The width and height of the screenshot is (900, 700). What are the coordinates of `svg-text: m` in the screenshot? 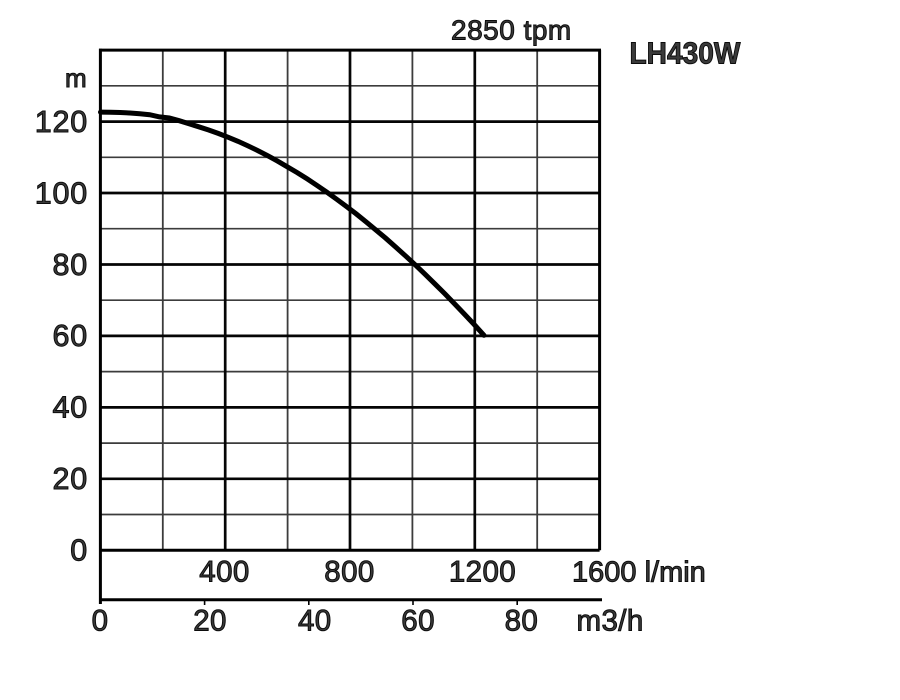 It's located at (76, 78).